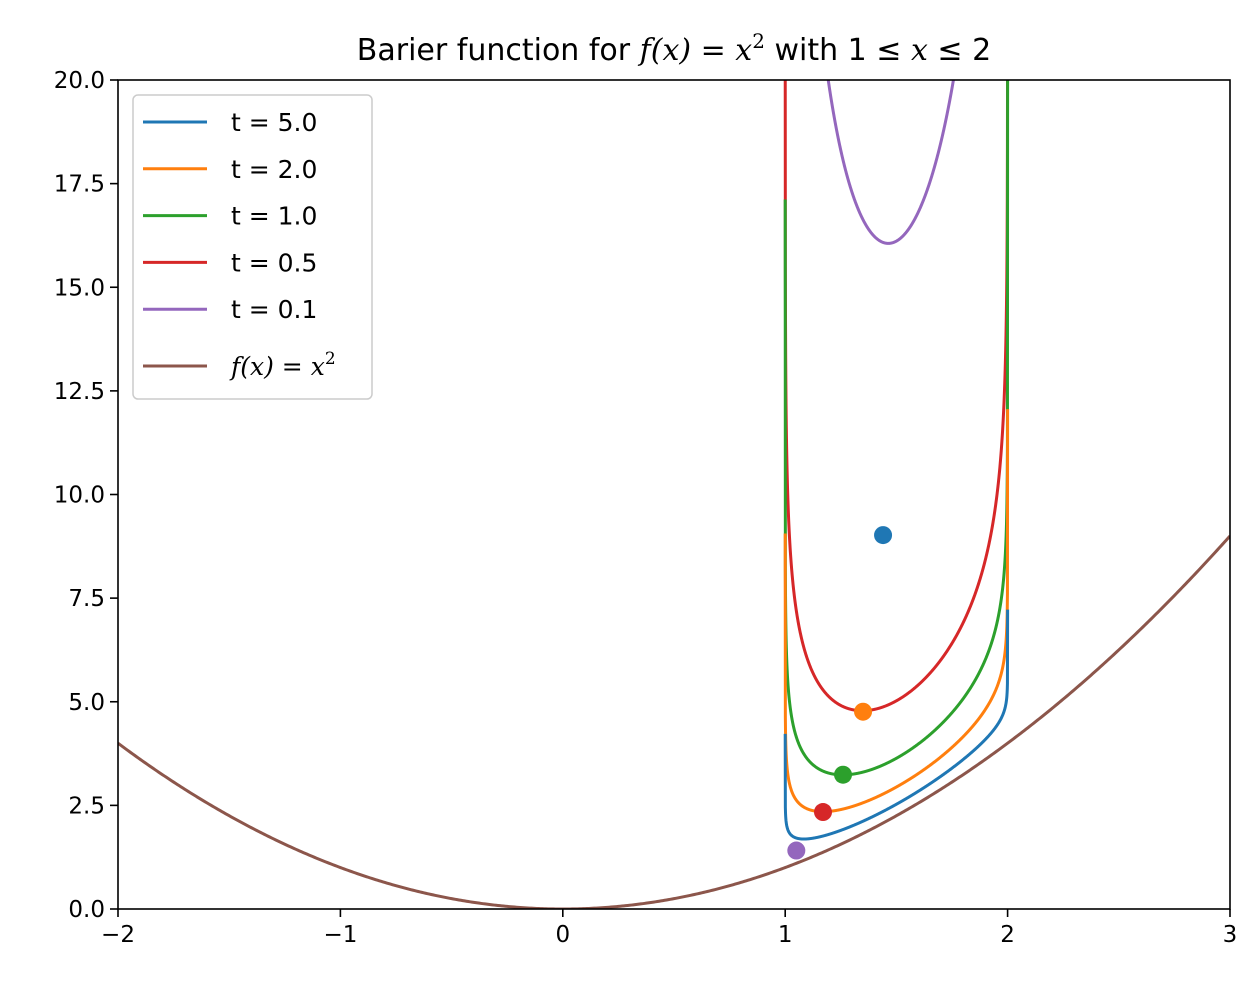 The image size is (1258, 983). I want to click on y-tick-label-7: 17.5, so click(79, 185).